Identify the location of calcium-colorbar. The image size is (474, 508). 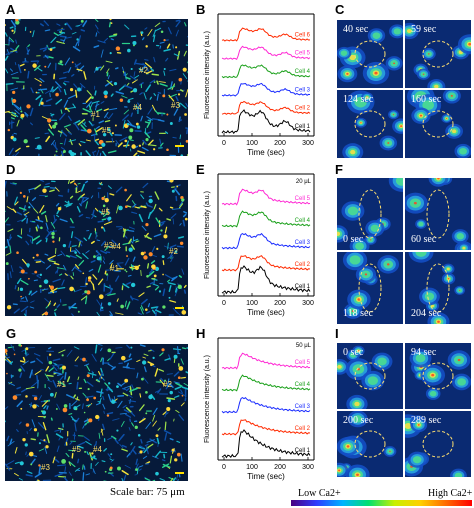
(381, 503).